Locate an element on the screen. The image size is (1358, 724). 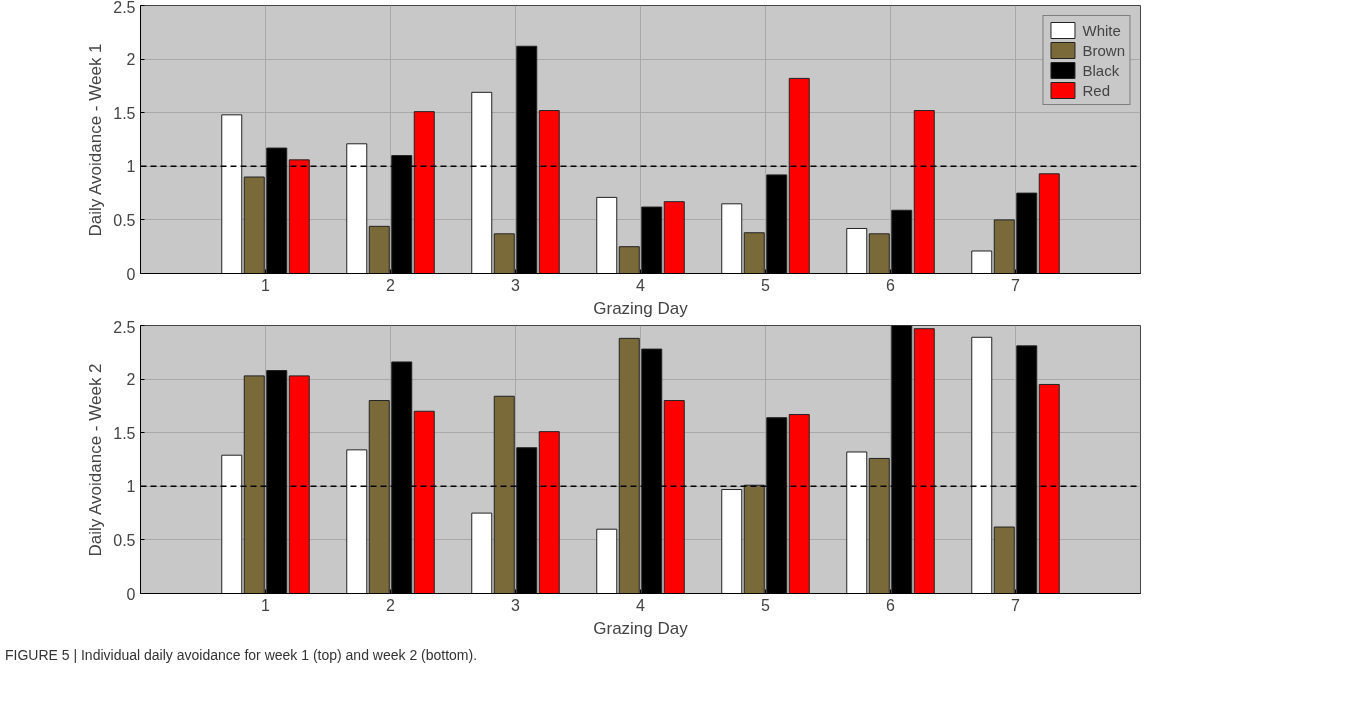
legend-label: Red is located at coordinates (1096, 90).